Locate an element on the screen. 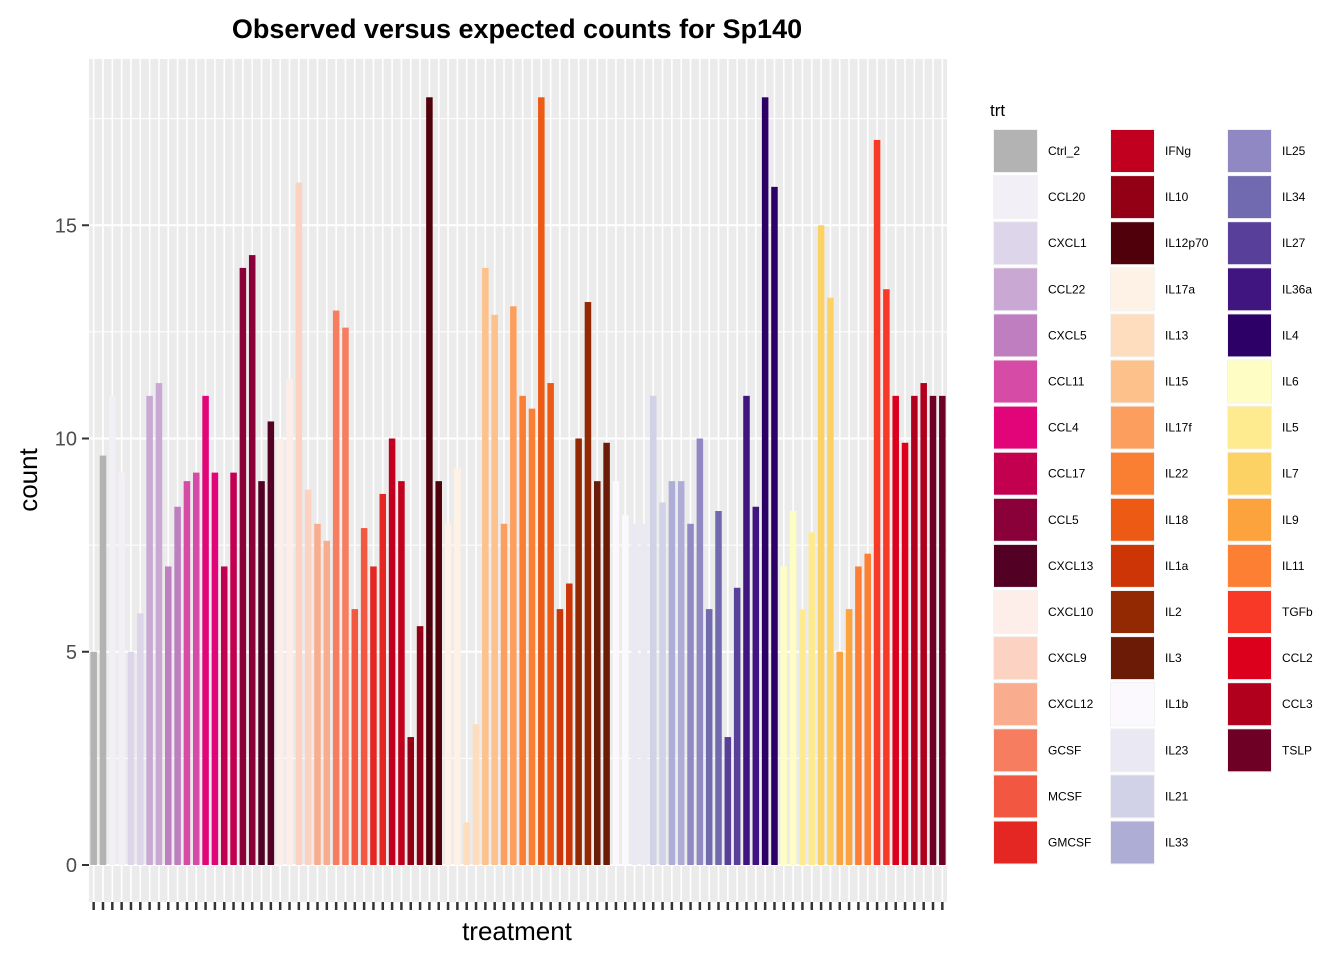 This screenshot has width=1344, height=960. legend-label: IL3 is located at coordinates (1173, 658).